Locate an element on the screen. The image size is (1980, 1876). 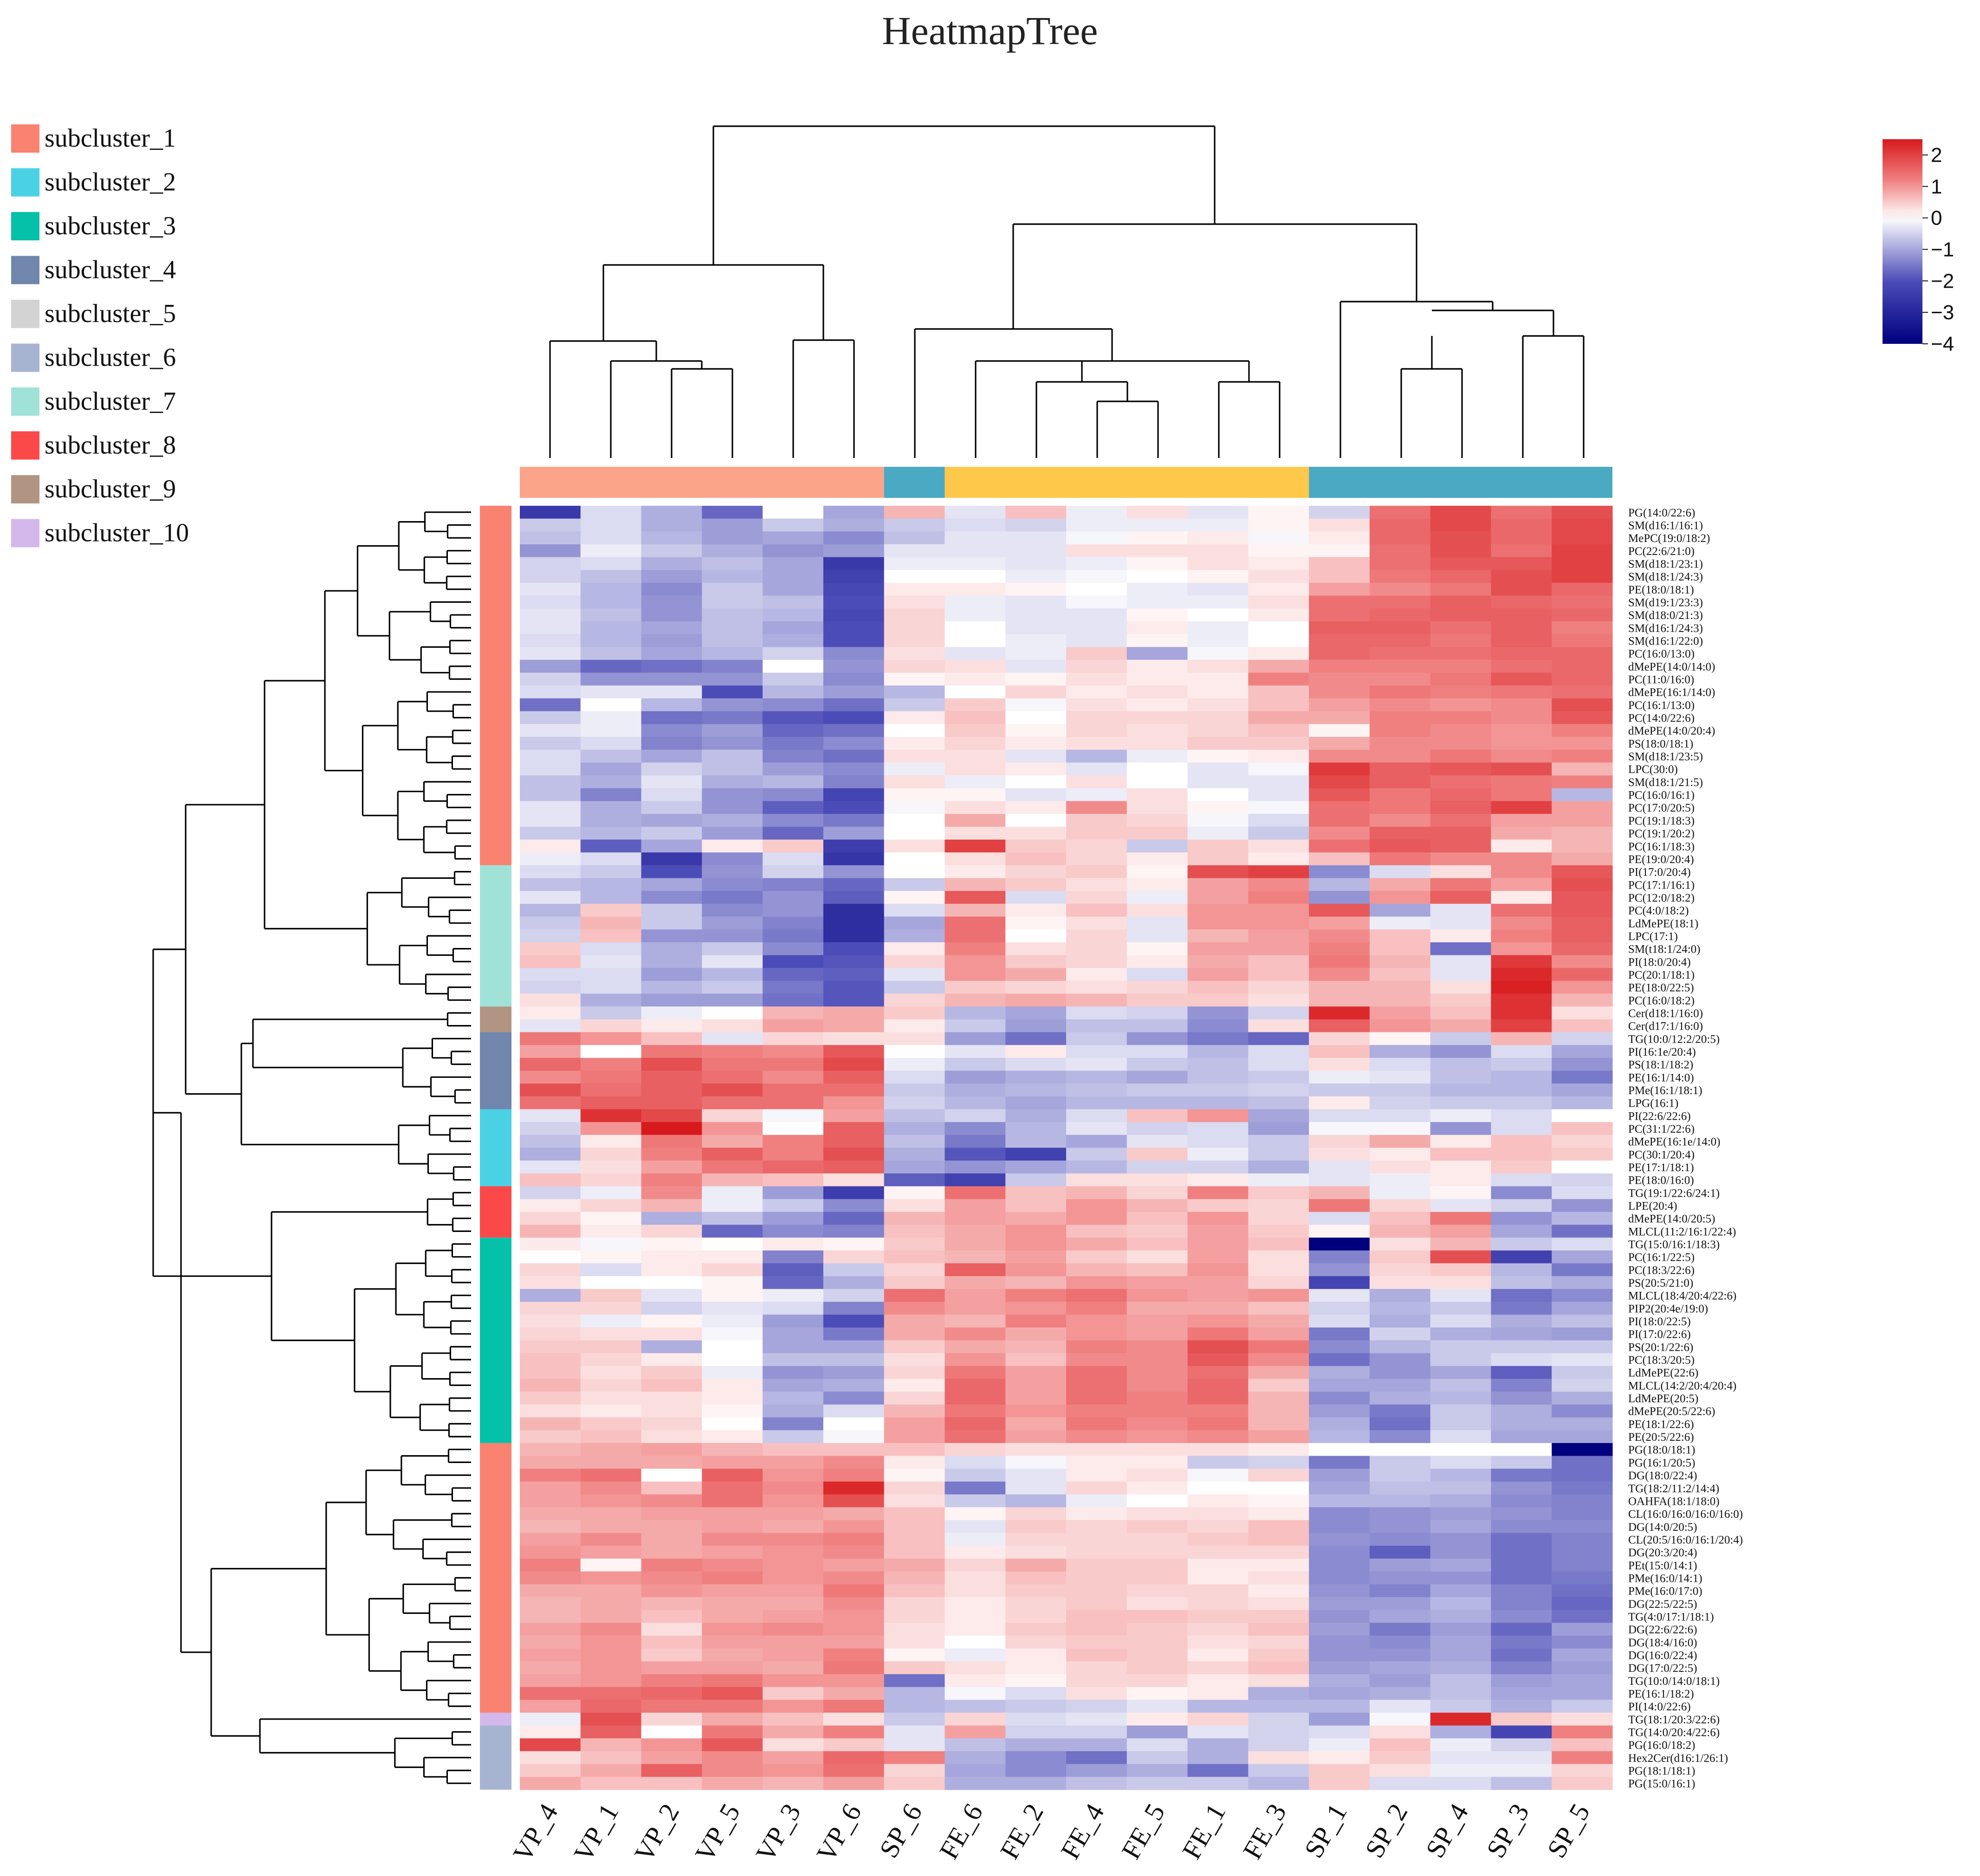
legend-swatch is located at coordinates (25, 446).